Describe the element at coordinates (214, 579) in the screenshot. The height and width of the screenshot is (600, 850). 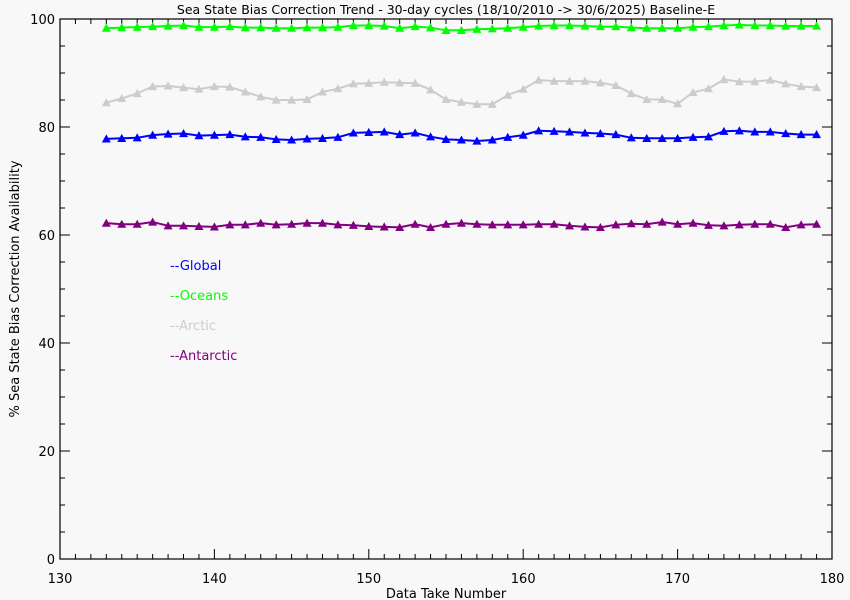
I see `x-tick-label: 140` at that location.